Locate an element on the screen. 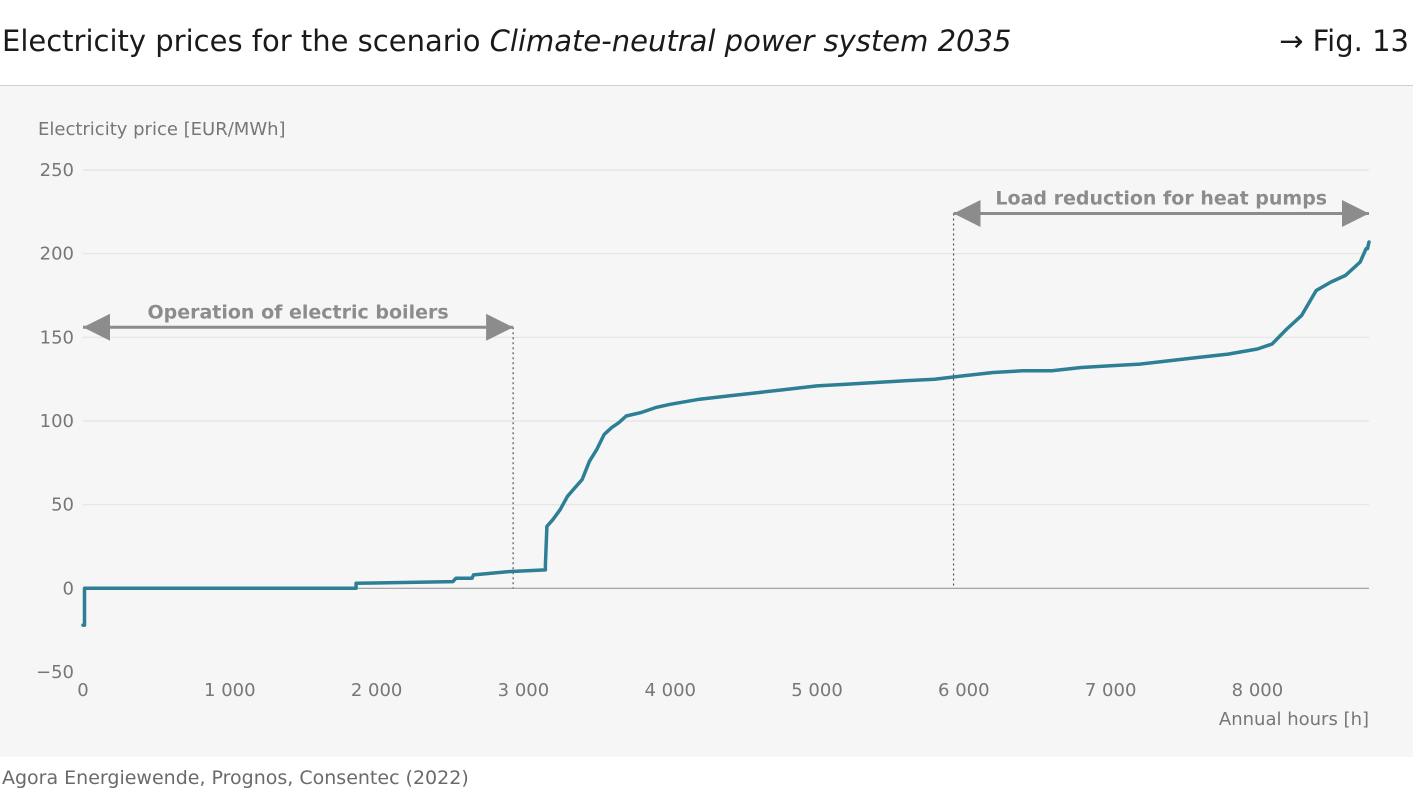  x-tick-label: 6 000 is located at coordinates (964, 690).